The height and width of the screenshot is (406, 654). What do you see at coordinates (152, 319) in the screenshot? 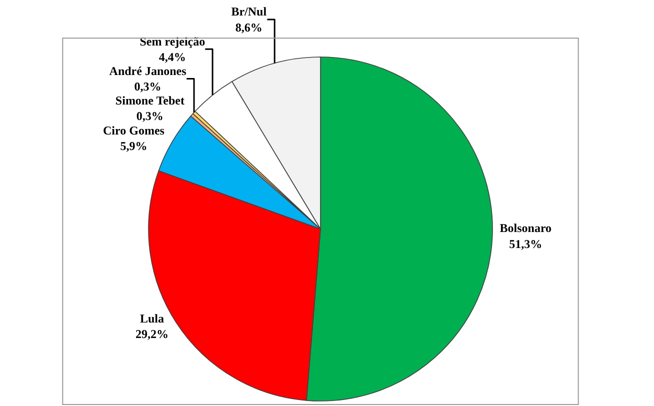
I see `slice-label: Lula` at bounding box center [152, 319].